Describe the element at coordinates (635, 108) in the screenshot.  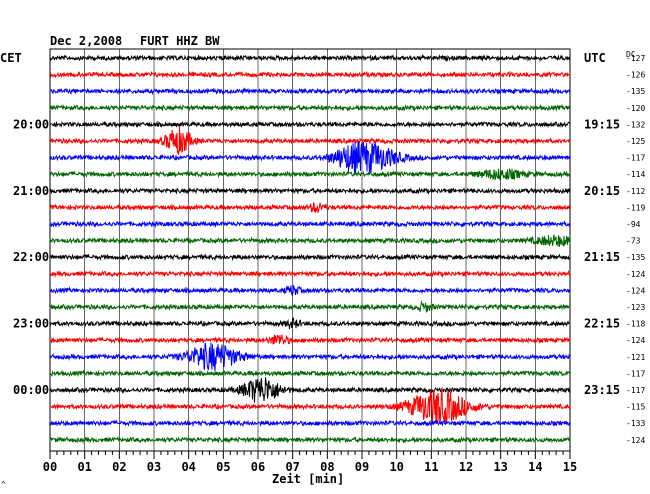
I see `dc-offset-3: -120` at that location.